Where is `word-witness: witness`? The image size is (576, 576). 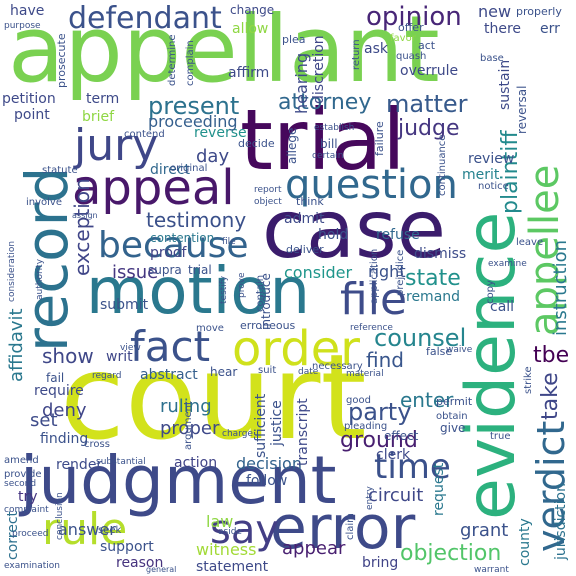 word-witness: witness is located at coordinates (226, 549).